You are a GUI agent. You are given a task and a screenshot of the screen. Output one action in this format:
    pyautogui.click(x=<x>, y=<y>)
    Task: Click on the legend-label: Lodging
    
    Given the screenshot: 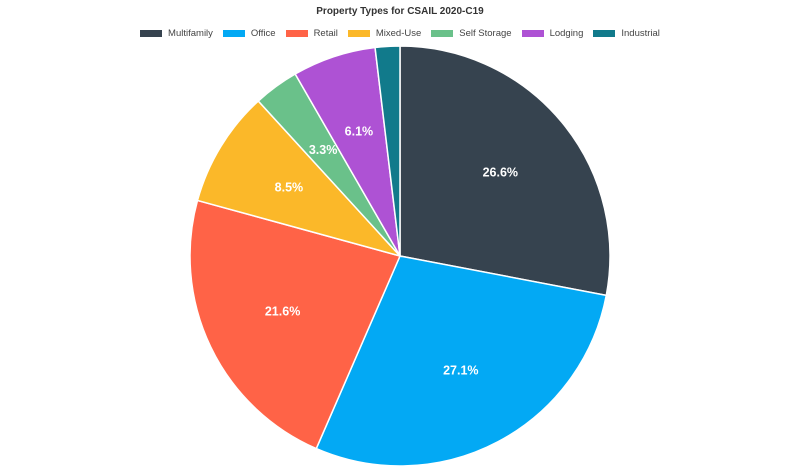 What is the action you would take?
    pyautogui.click(x=566, y=33)
    